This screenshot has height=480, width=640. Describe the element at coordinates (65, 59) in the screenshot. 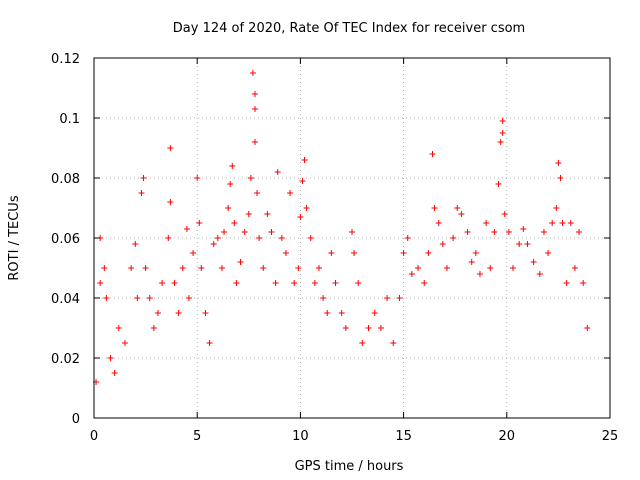

I see `y-tick-label: 0.12` at that location.